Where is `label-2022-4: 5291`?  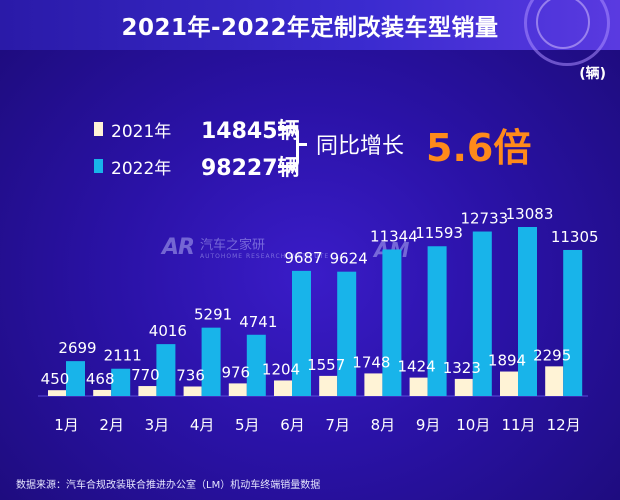 label-2022-4: 5291 is located at coordinates (213, 315).